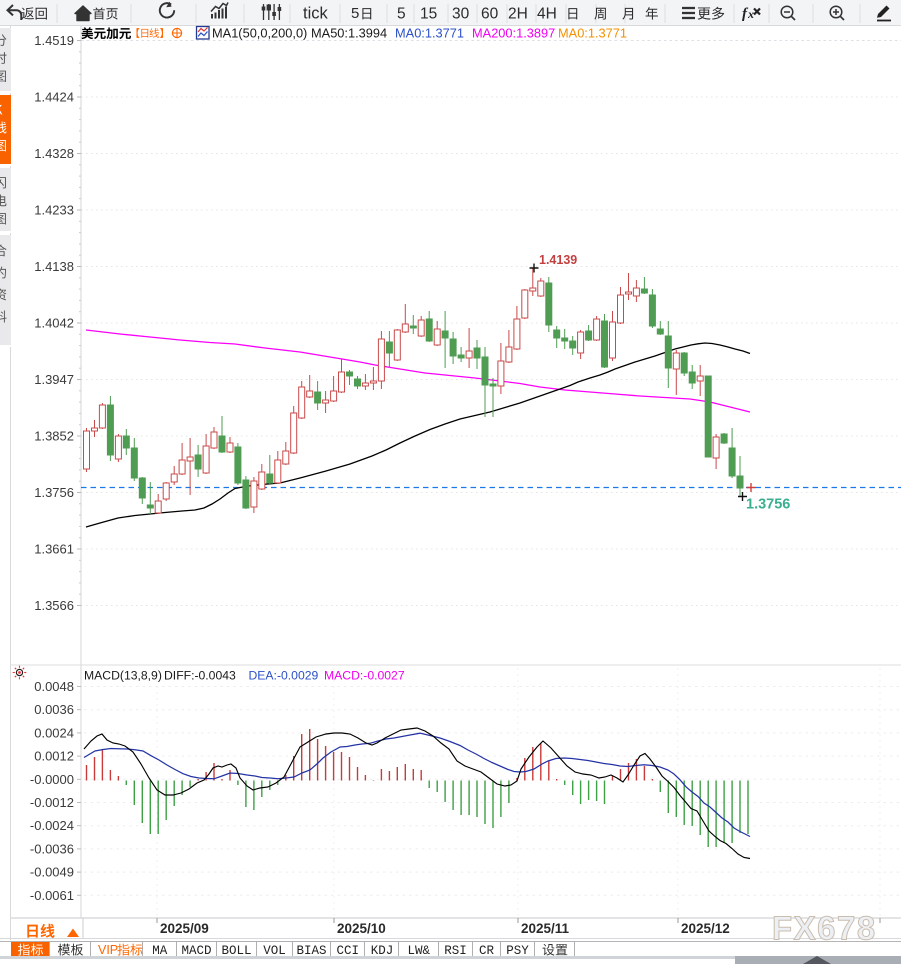 The image size is (901, 964). What do you see at coordinates (196, 951) in the screenshot?
I see `svg-text: MACD` at bounding box center [196, 951].